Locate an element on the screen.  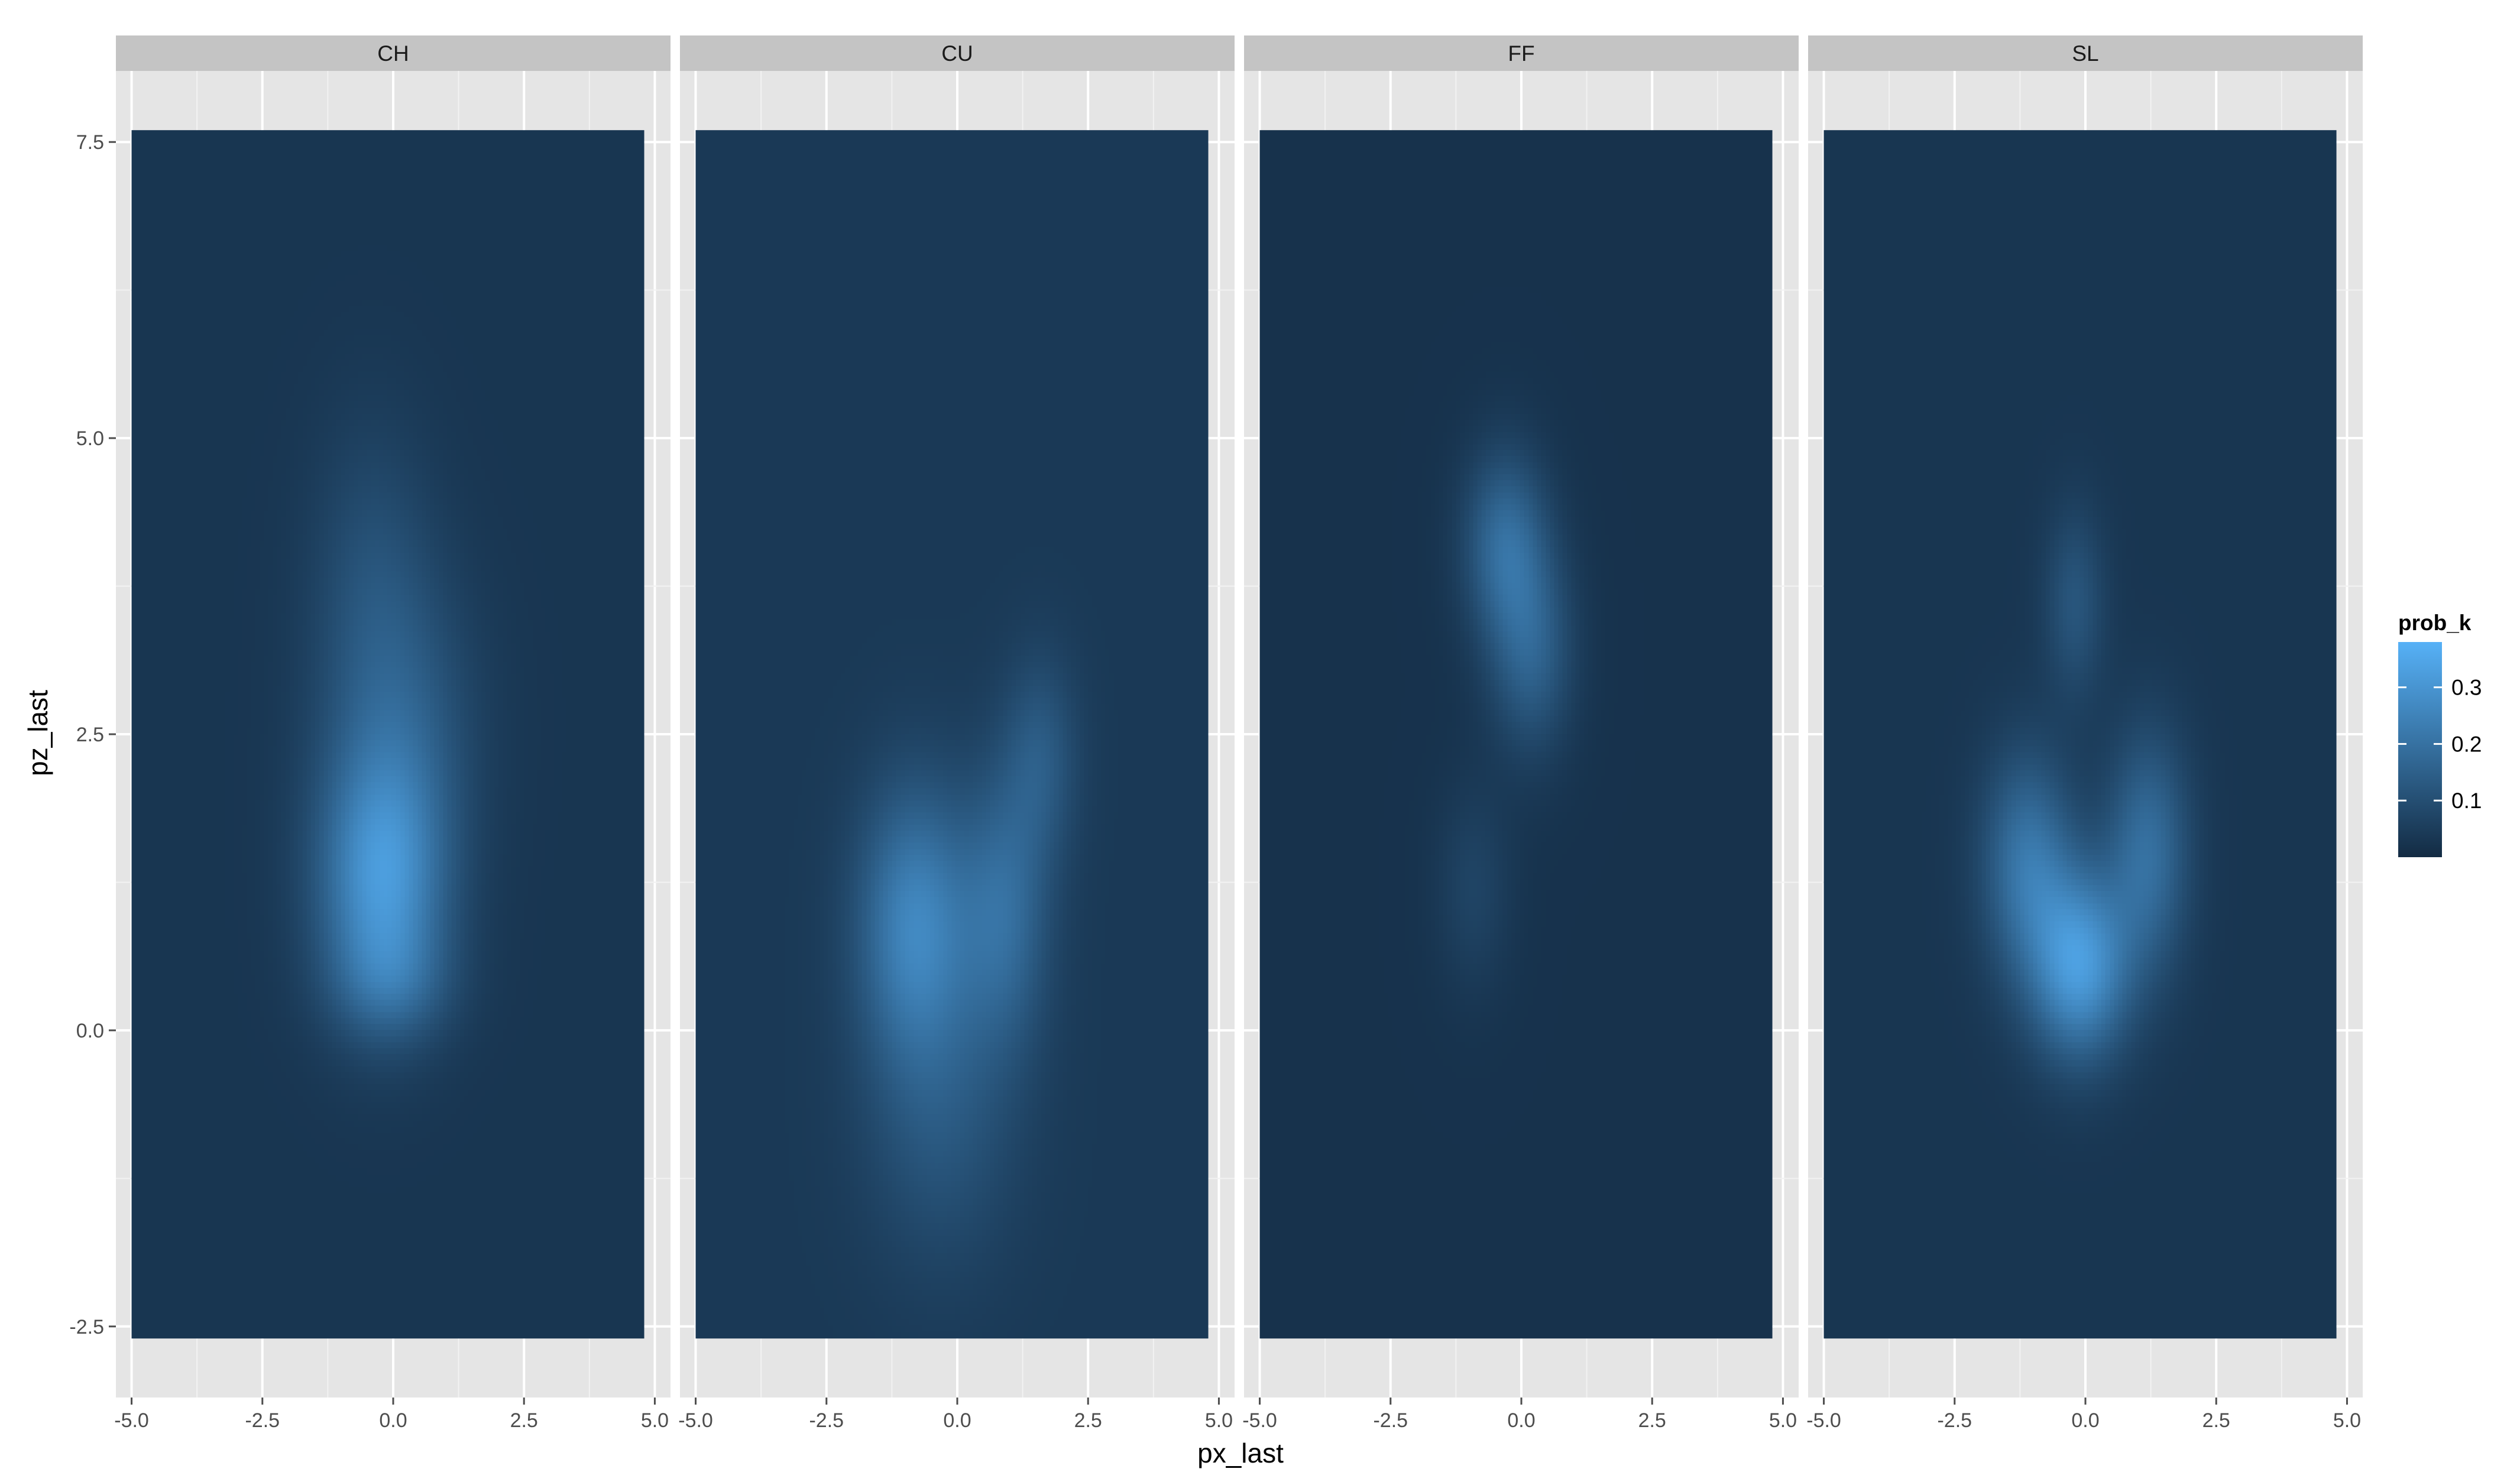
facet-strip-label: CU is located at coordinates (957, 53).